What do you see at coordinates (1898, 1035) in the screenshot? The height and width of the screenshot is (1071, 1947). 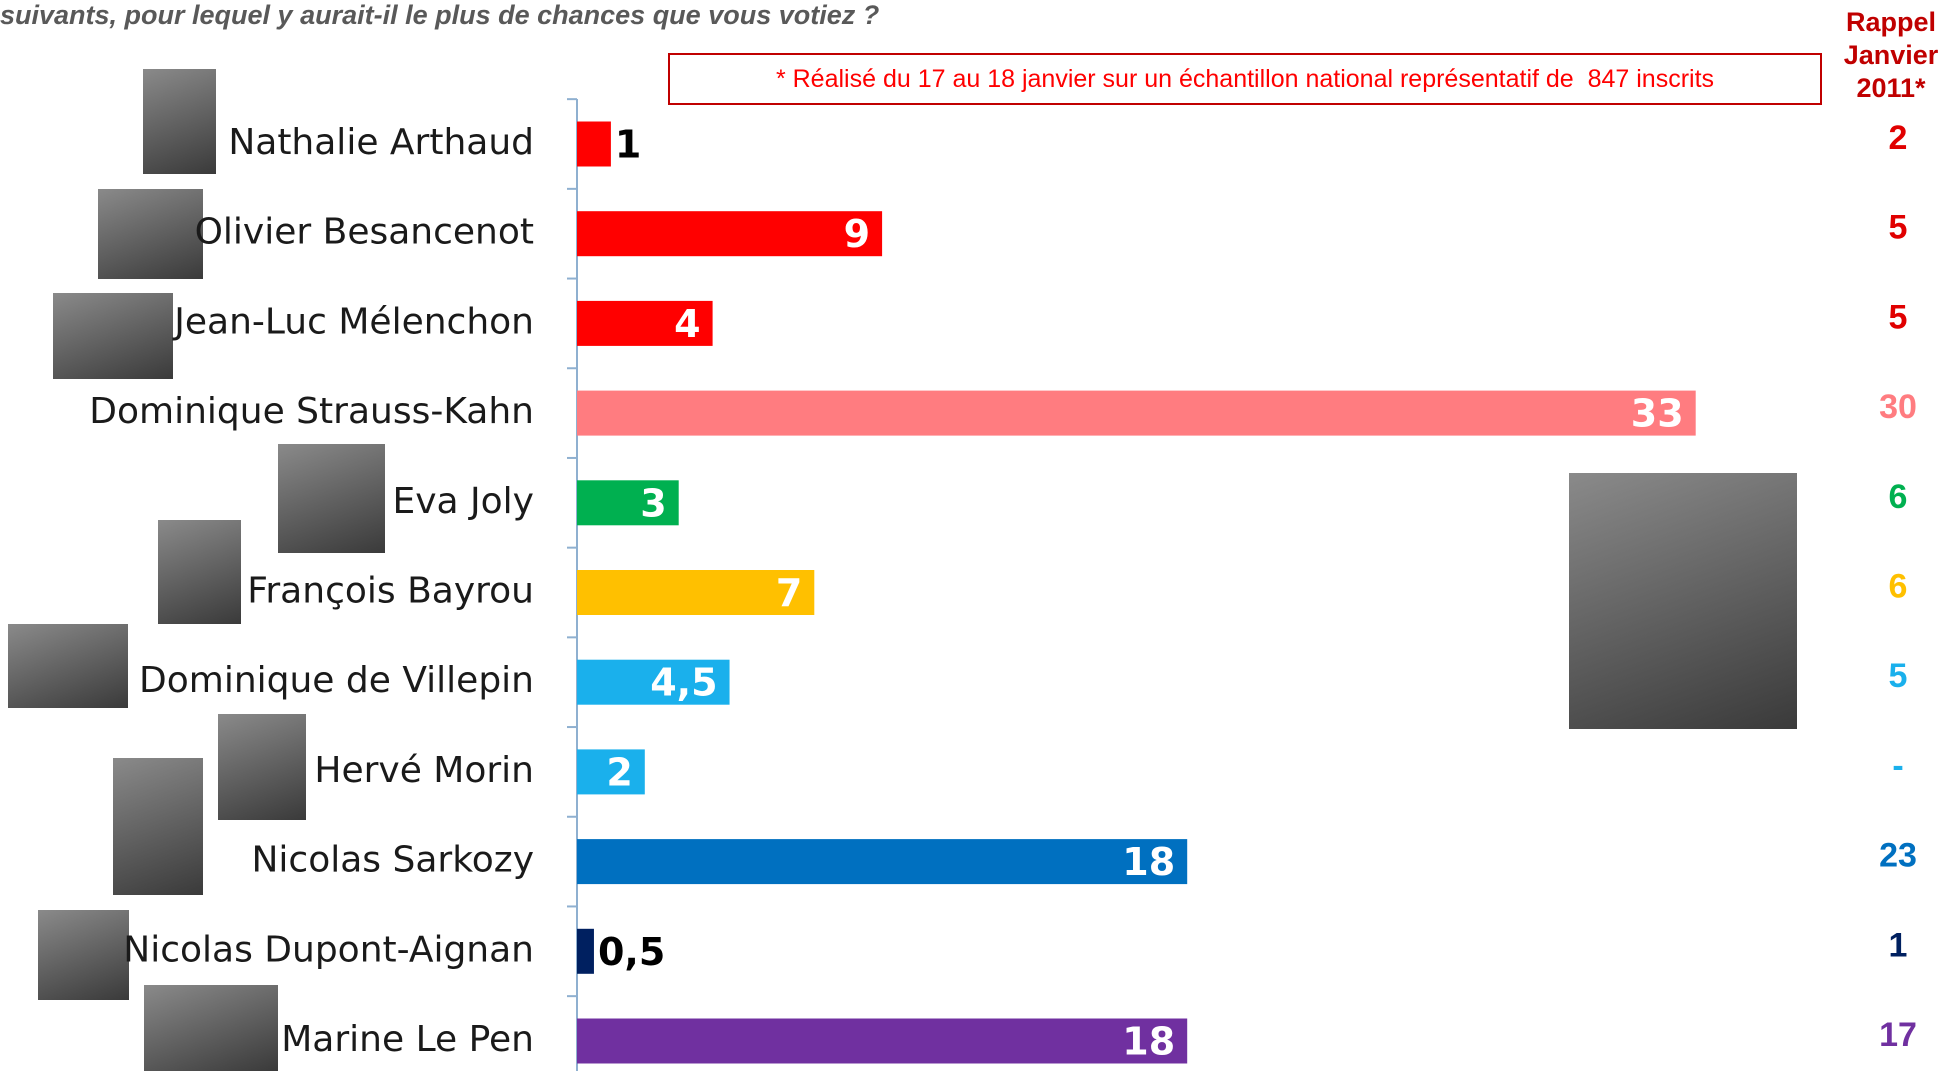 I see `rappel-value: 17` at bounding box center [1898, 1035].